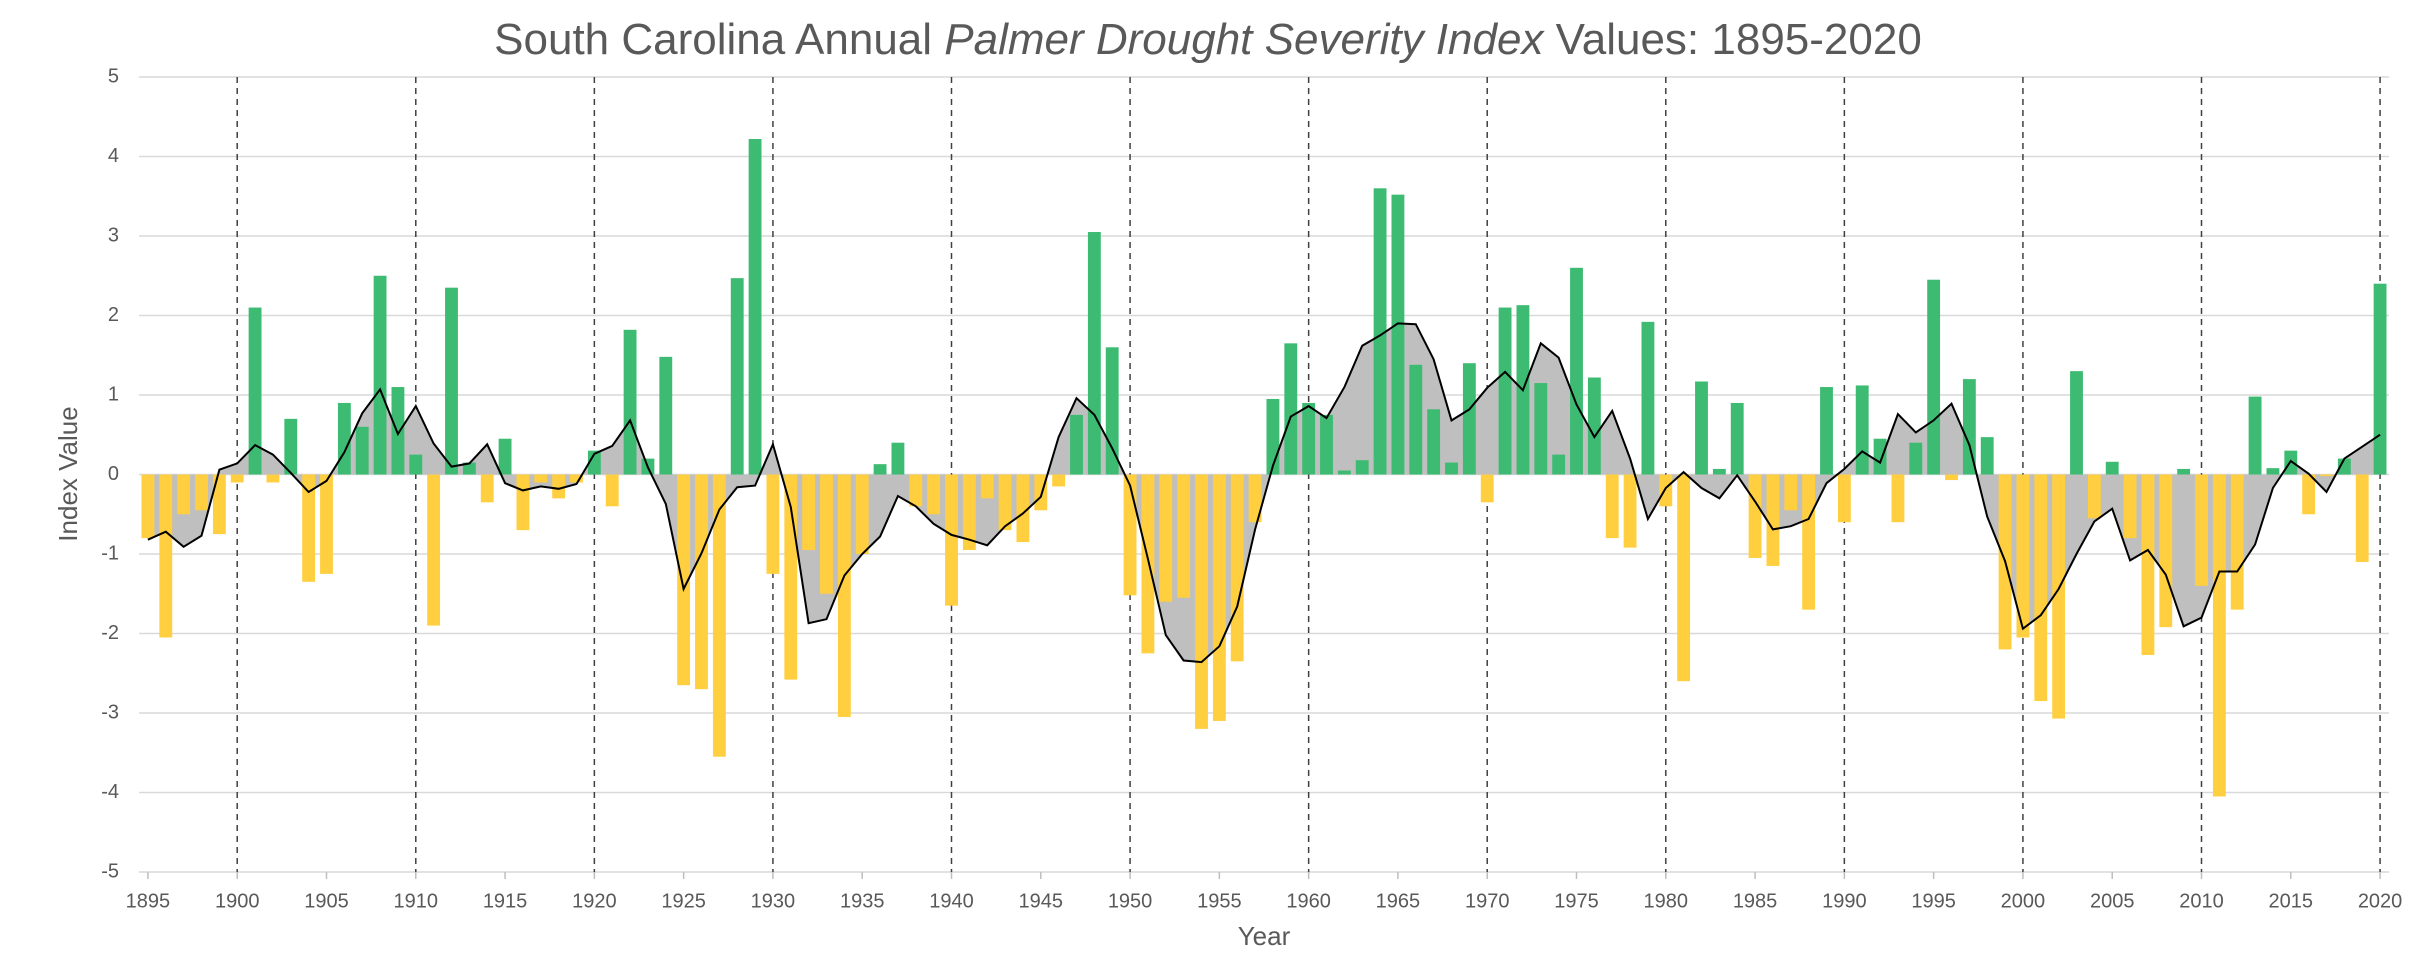 This screenshot has height=956, width=2417. I want to click on title-text: Values: 1895-2020, so click(1732, 39).